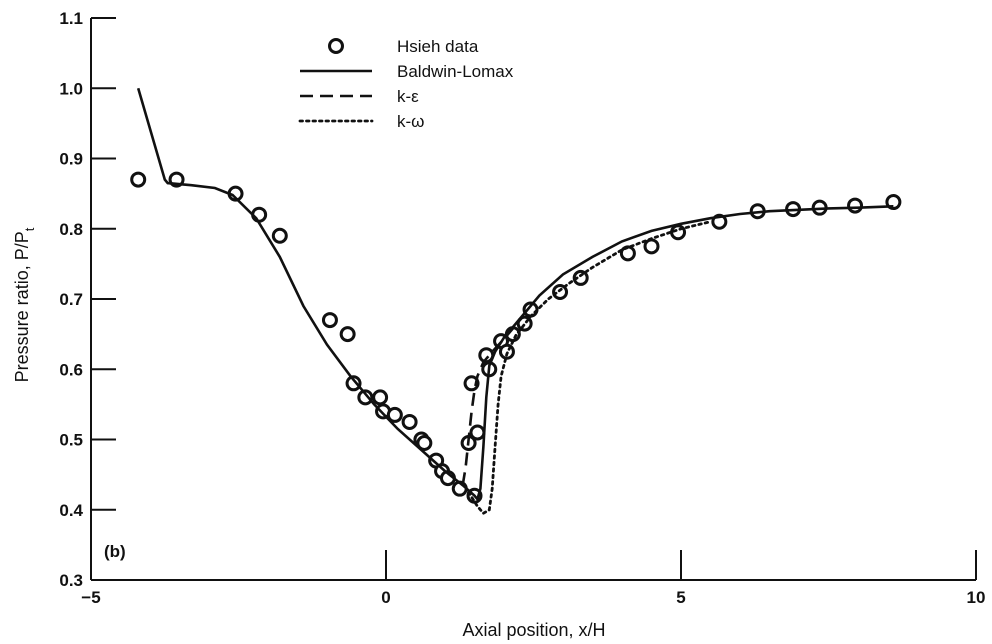 The image size is (992, 644). What do you see at coordinates (71, 440) in the screenshot?
I see `y-tick-label: 0.5` at bounding box center [71, 440].